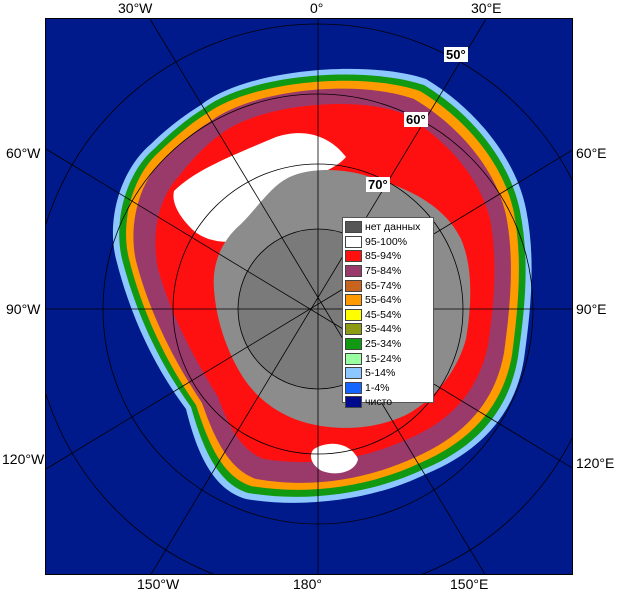  I want to click on legend-row: 1-4%, so click(388, 388).